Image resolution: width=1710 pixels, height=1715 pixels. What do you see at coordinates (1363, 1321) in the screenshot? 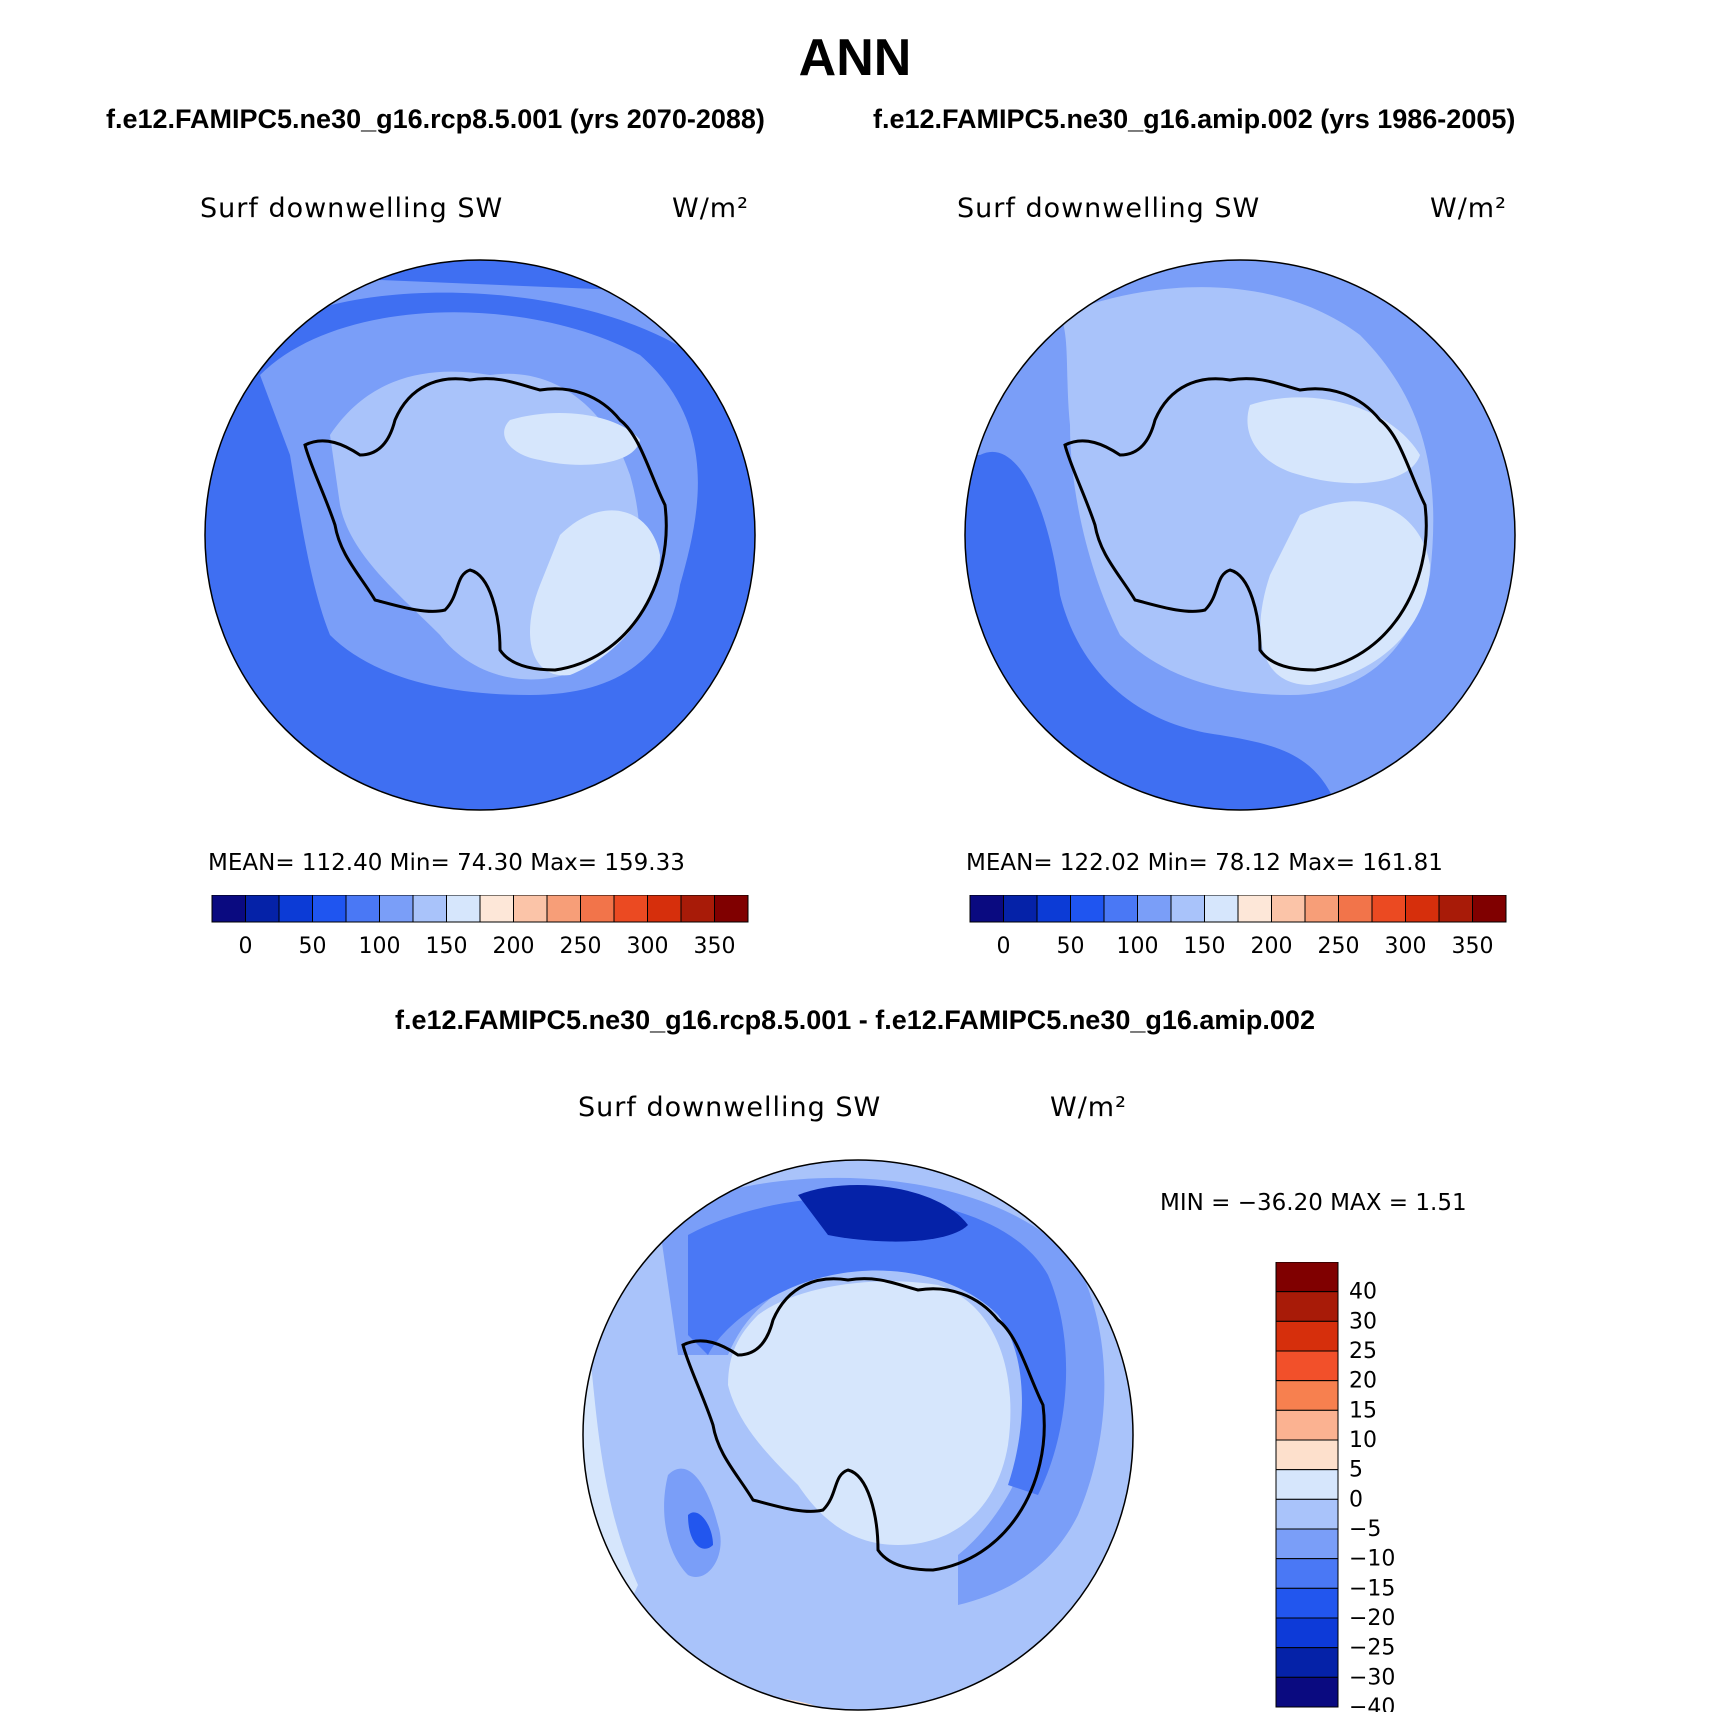
I see `colorbar-tick-label: 30` at bounding box center [1363, 1321].